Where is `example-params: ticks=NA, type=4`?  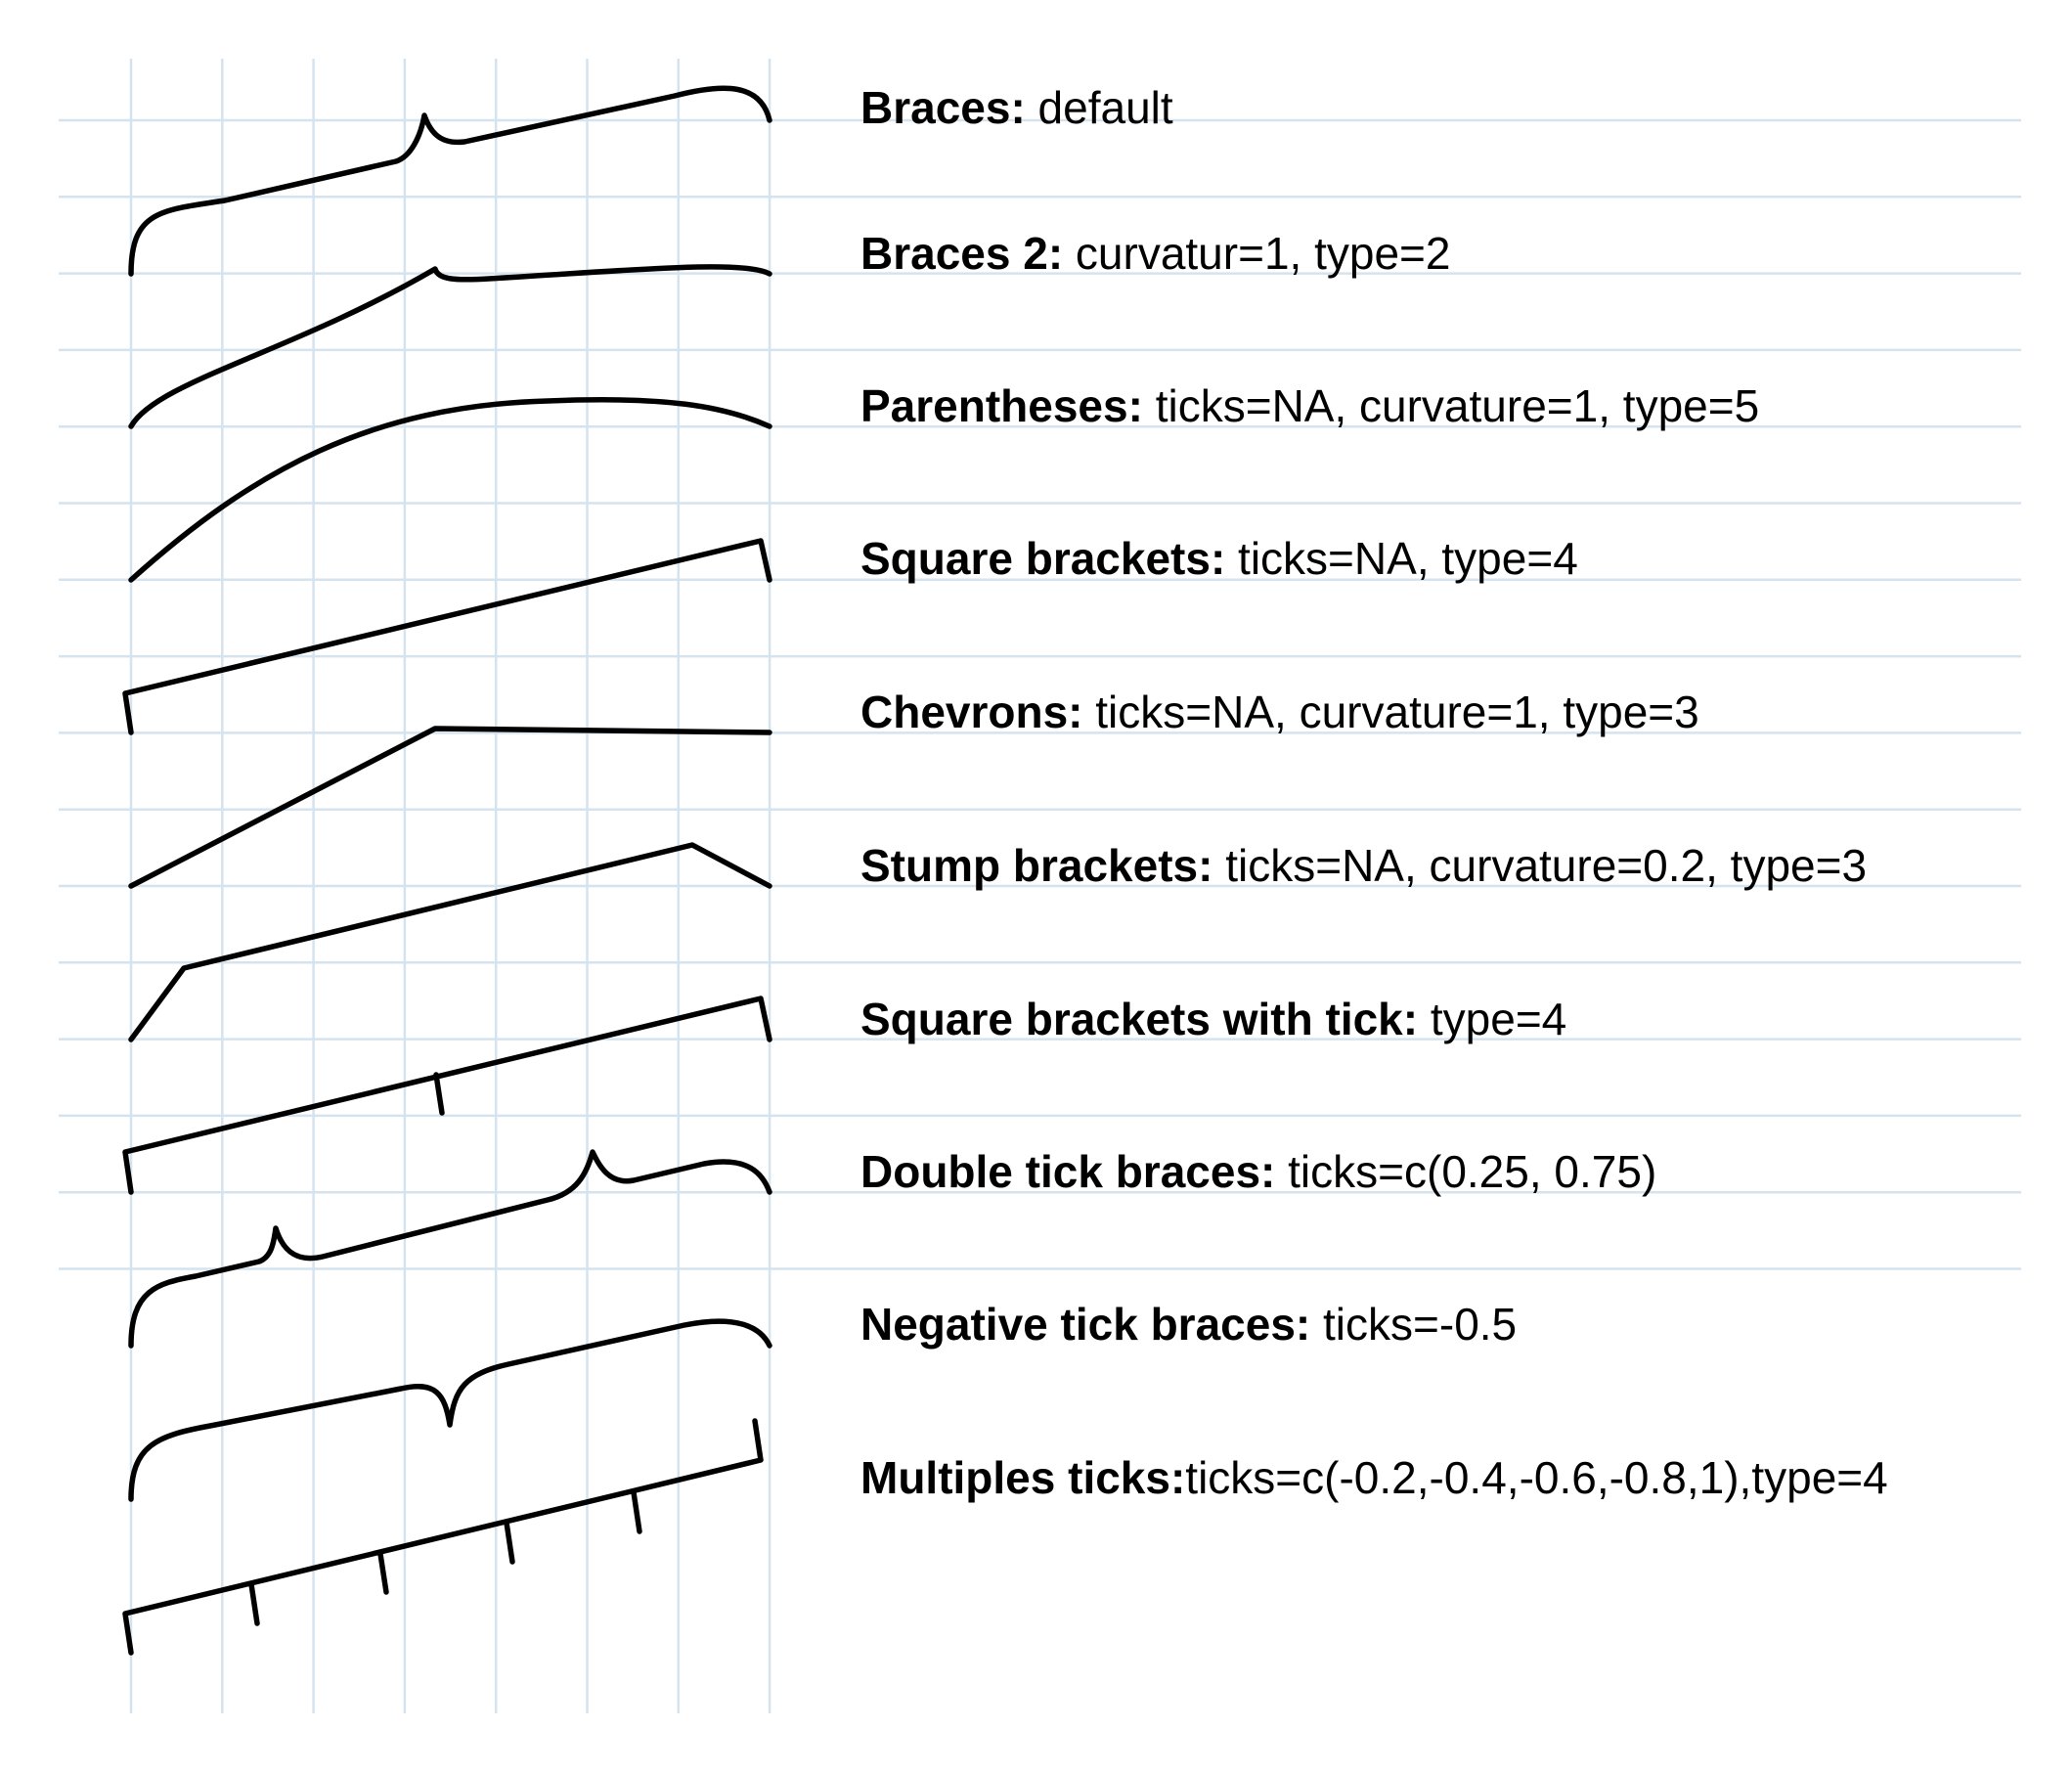 example-params: ticks=NA, type=4 is located at coordinates (1401, 559).